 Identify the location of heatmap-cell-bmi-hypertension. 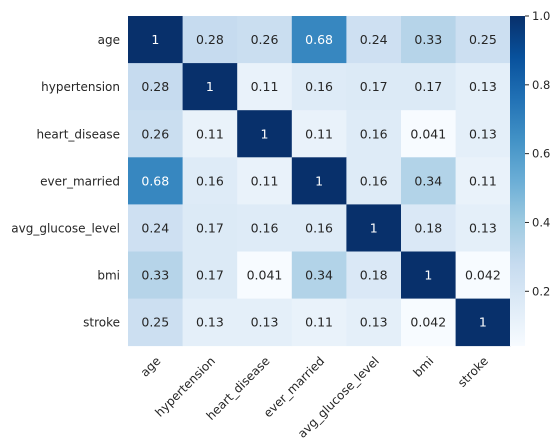
(210, 275).